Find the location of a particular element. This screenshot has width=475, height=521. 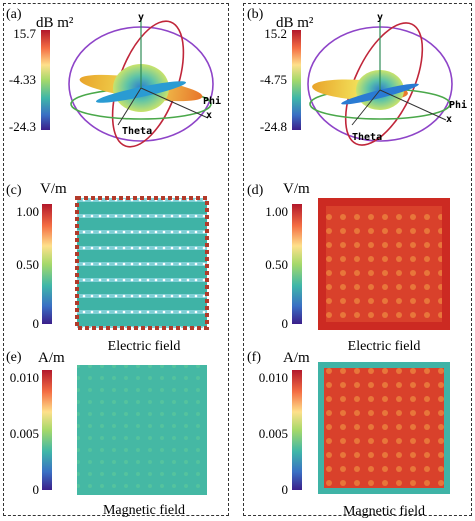

tick-a-top: 15.7 is located at coordinates (24, 33).